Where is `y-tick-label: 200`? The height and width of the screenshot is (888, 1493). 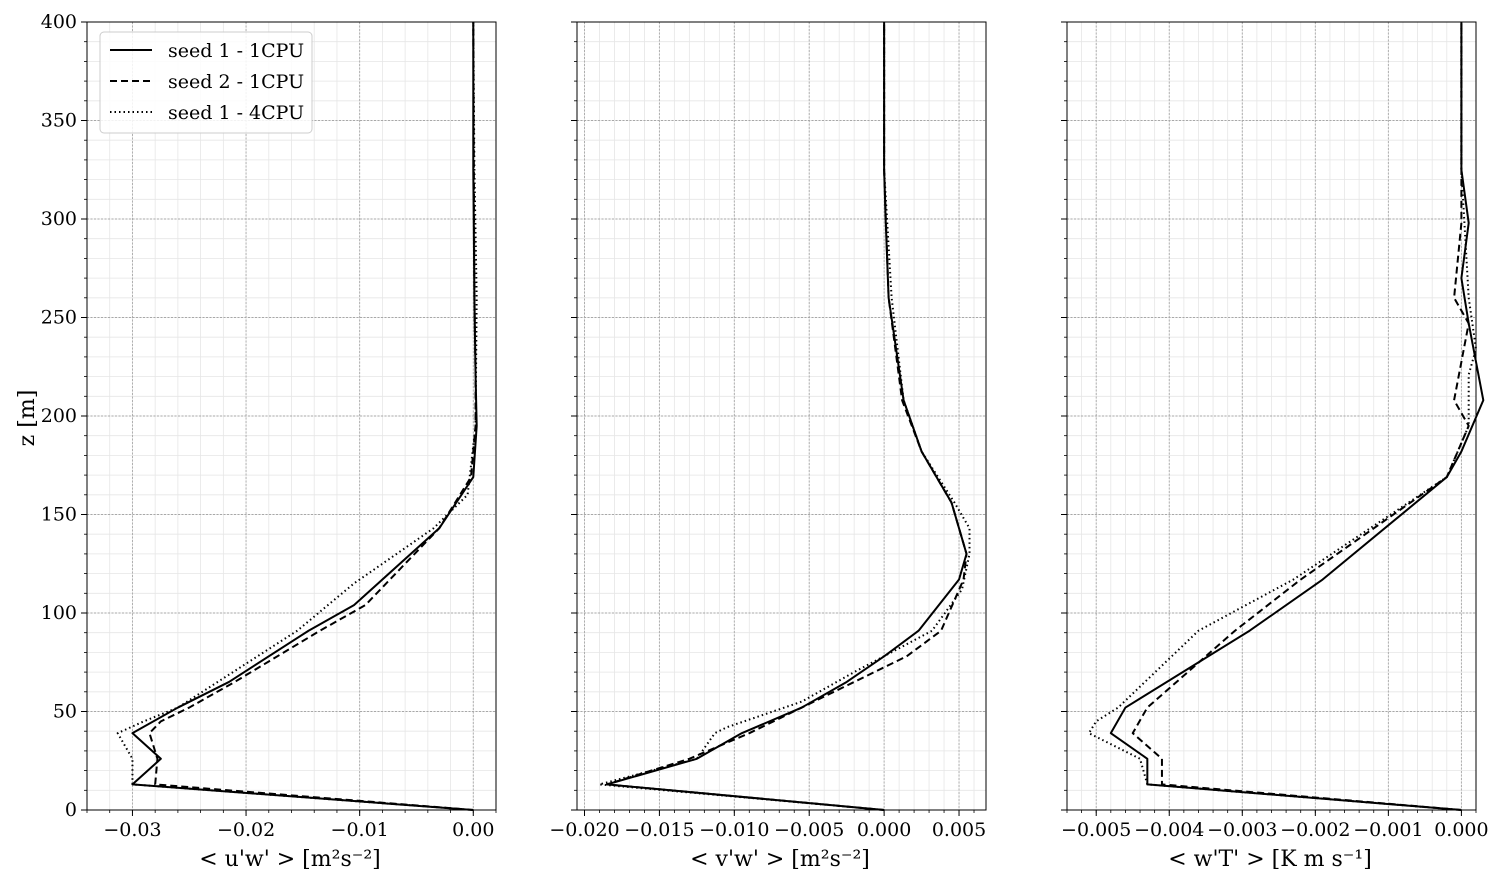 y-tick-label: 200 is located at coordinates (59, 416).